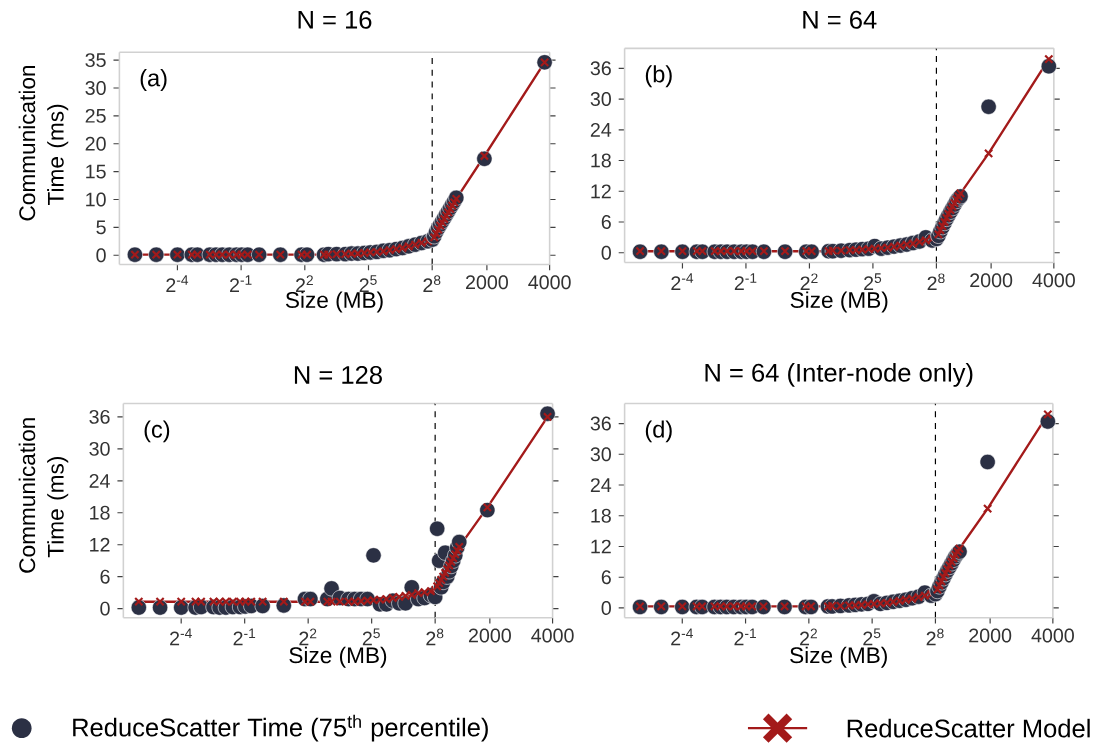 The image size is (1098, 748). What do you see at coordinates (658, 76) in the screenshot?
I see `annotation: (b)` at bounding box center [658, 76].